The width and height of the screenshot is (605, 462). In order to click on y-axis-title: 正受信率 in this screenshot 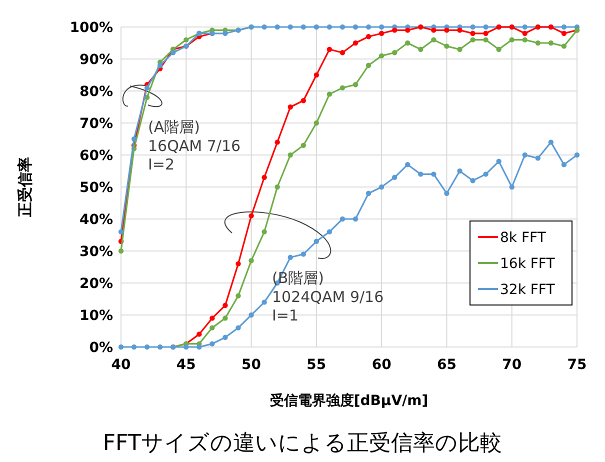, I will do `click(25, 187)`.